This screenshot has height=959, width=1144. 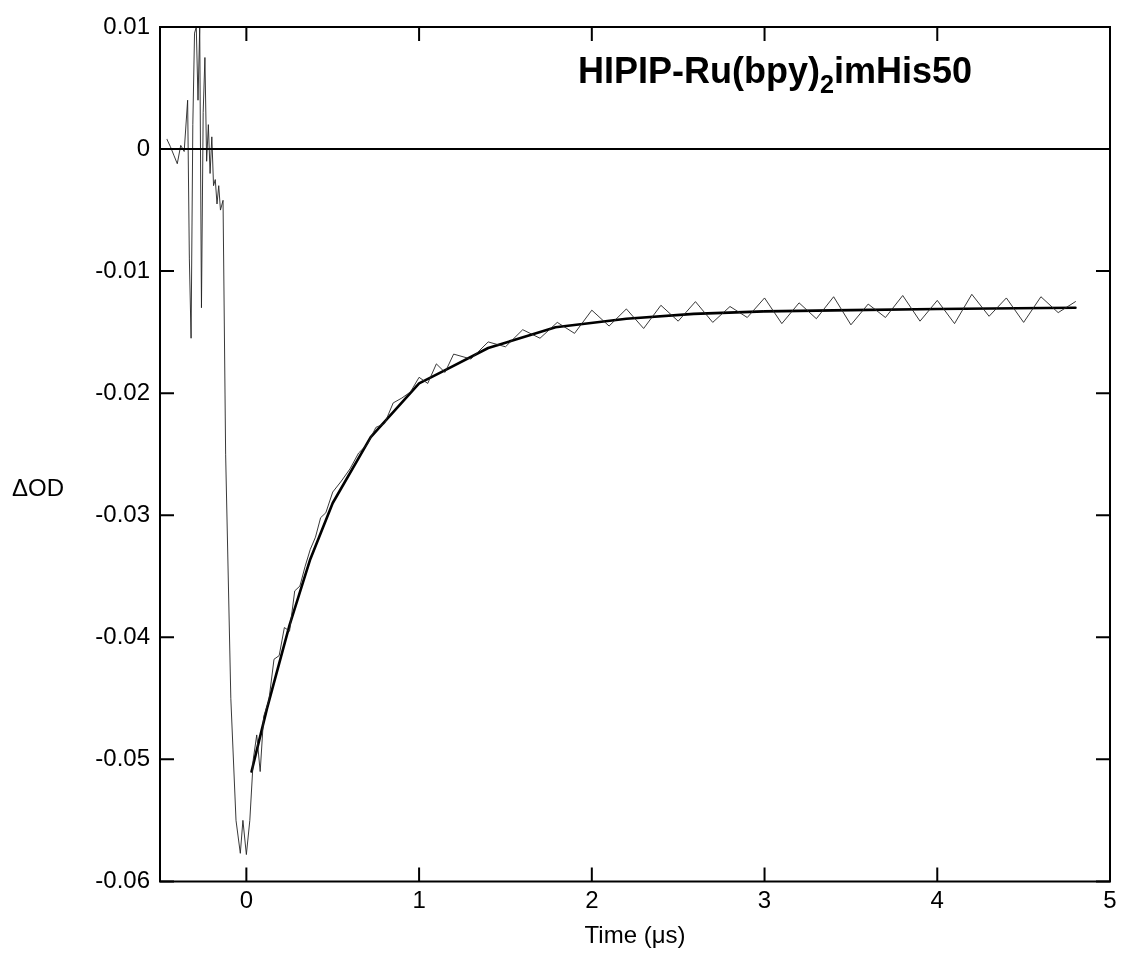 What do you see at coordinates (635, 935) in the screenshot?
I see `x-axis-title: Time (μs)` at bounding box center [635, 935].